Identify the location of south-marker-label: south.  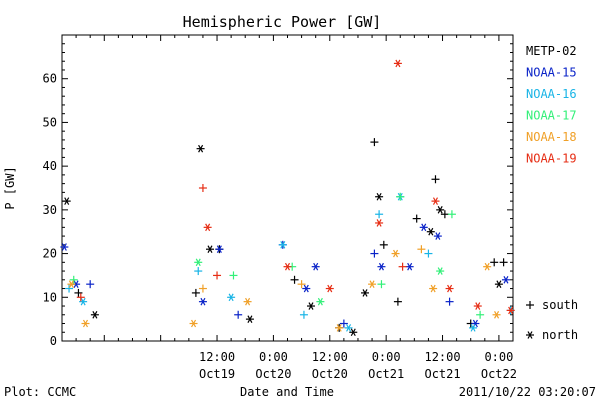
(560, 305).